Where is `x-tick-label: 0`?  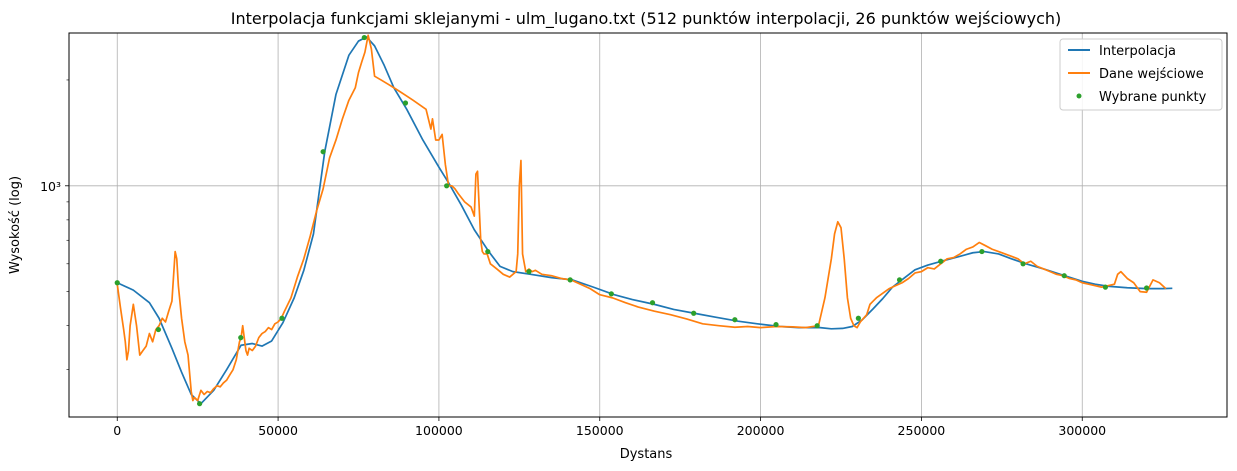
x-tick-label: 0 is located at coordinates (117, 430).